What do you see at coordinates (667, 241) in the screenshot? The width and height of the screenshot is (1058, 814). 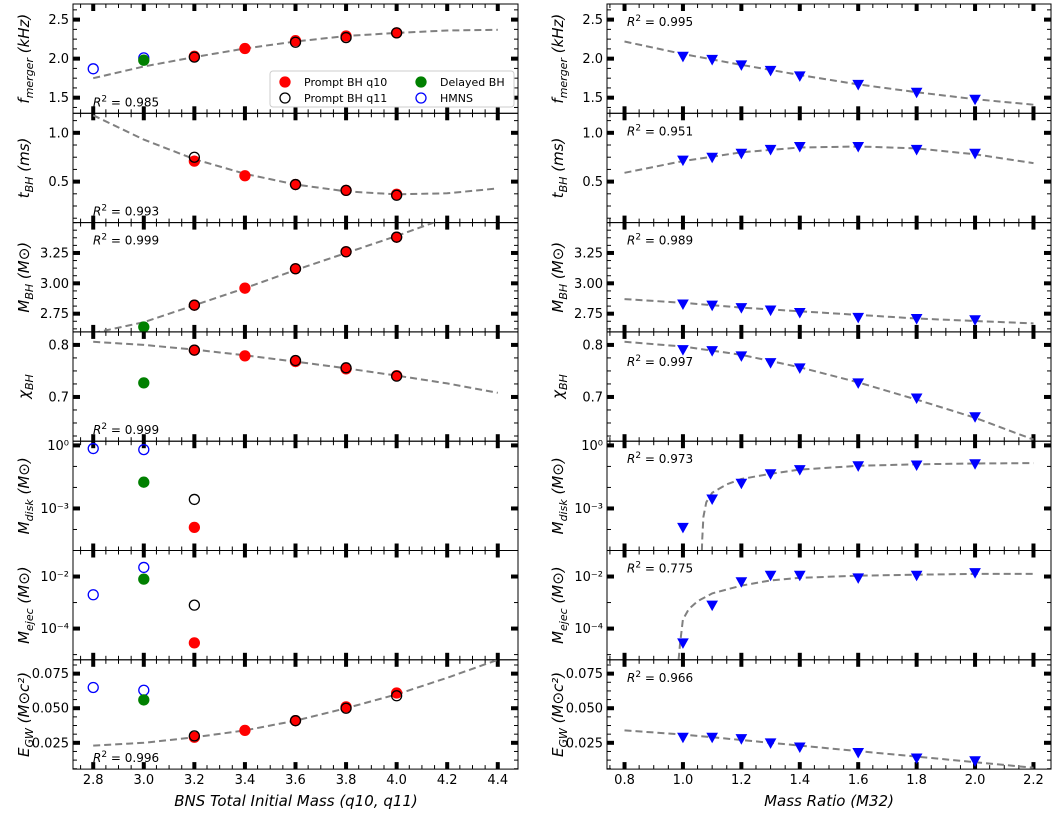 I see `r2-value: = 0.989` at bounding box center [667, 241].